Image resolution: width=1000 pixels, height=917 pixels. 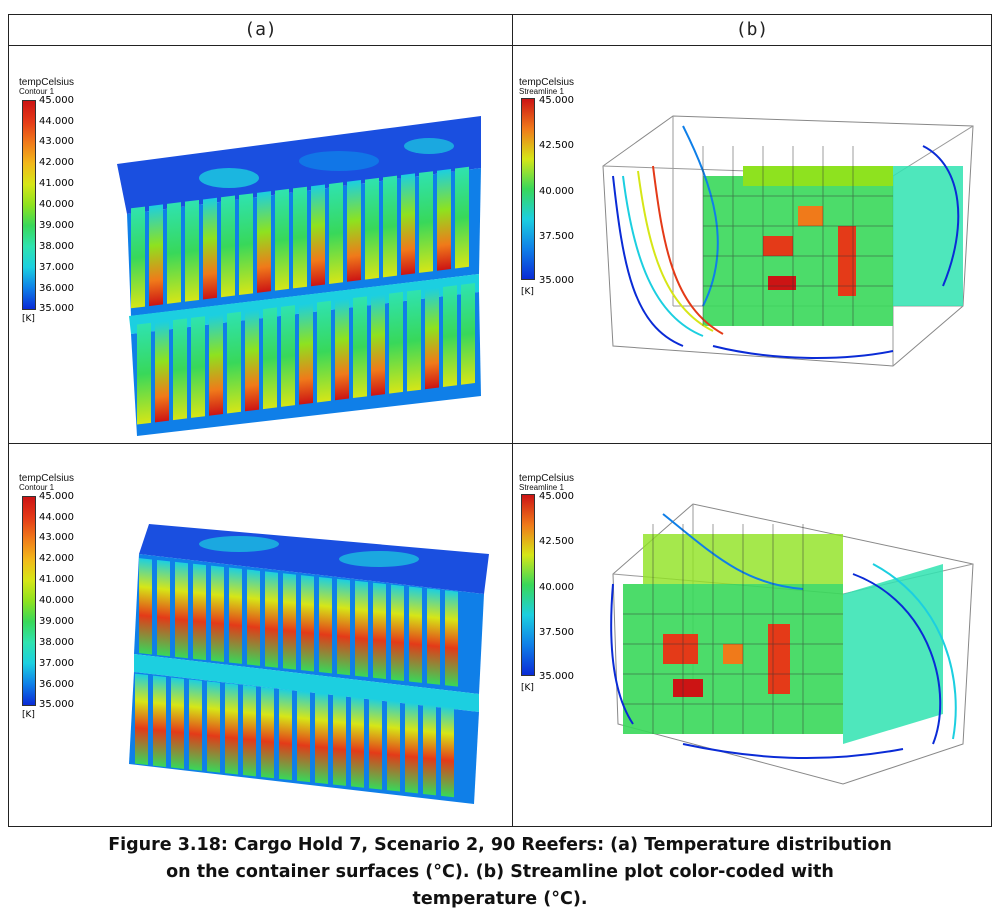 What do you see at coordinates (512, 420) in the screenshot?
I see `column-divider` at bounding box center [512, 420].